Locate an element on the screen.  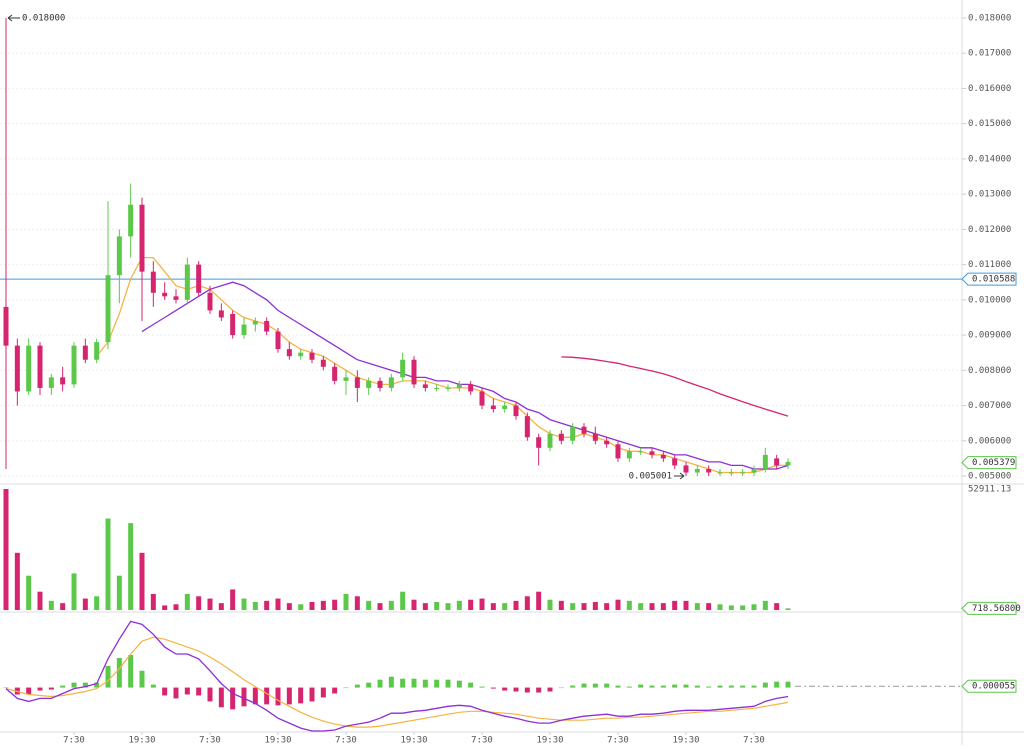
high-marker-arrow is located at coordinates (13, 18).